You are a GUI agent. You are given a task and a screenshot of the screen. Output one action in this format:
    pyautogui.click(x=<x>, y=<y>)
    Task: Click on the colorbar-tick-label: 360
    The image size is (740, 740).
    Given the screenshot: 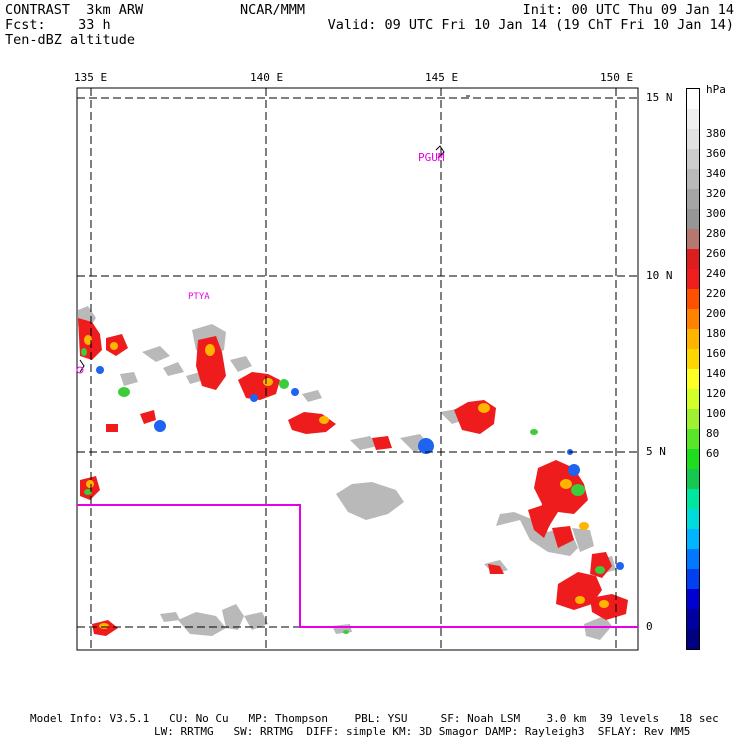 What is the action you would take?
    pyautogui.click(x=716, y=153)
    